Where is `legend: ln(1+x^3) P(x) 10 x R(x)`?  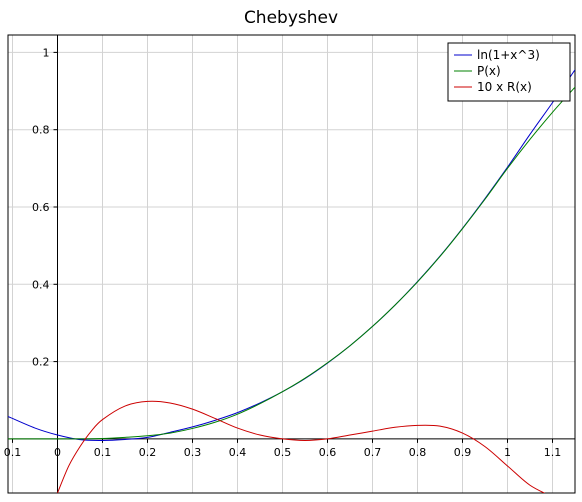 legend: ln(1+x^3) P(x) 10 x R(x) is located at coordinates (509, 72).